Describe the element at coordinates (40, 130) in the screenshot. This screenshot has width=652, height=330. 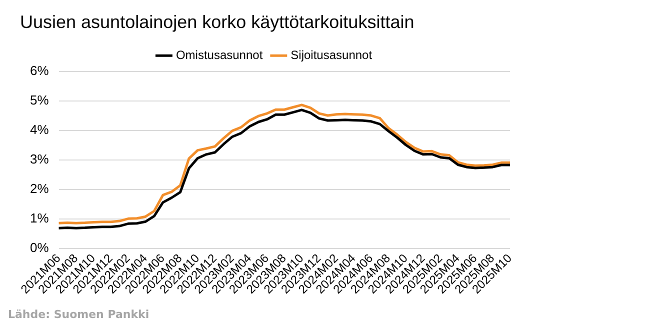
I see `y-tick-label: 4%` at that location.